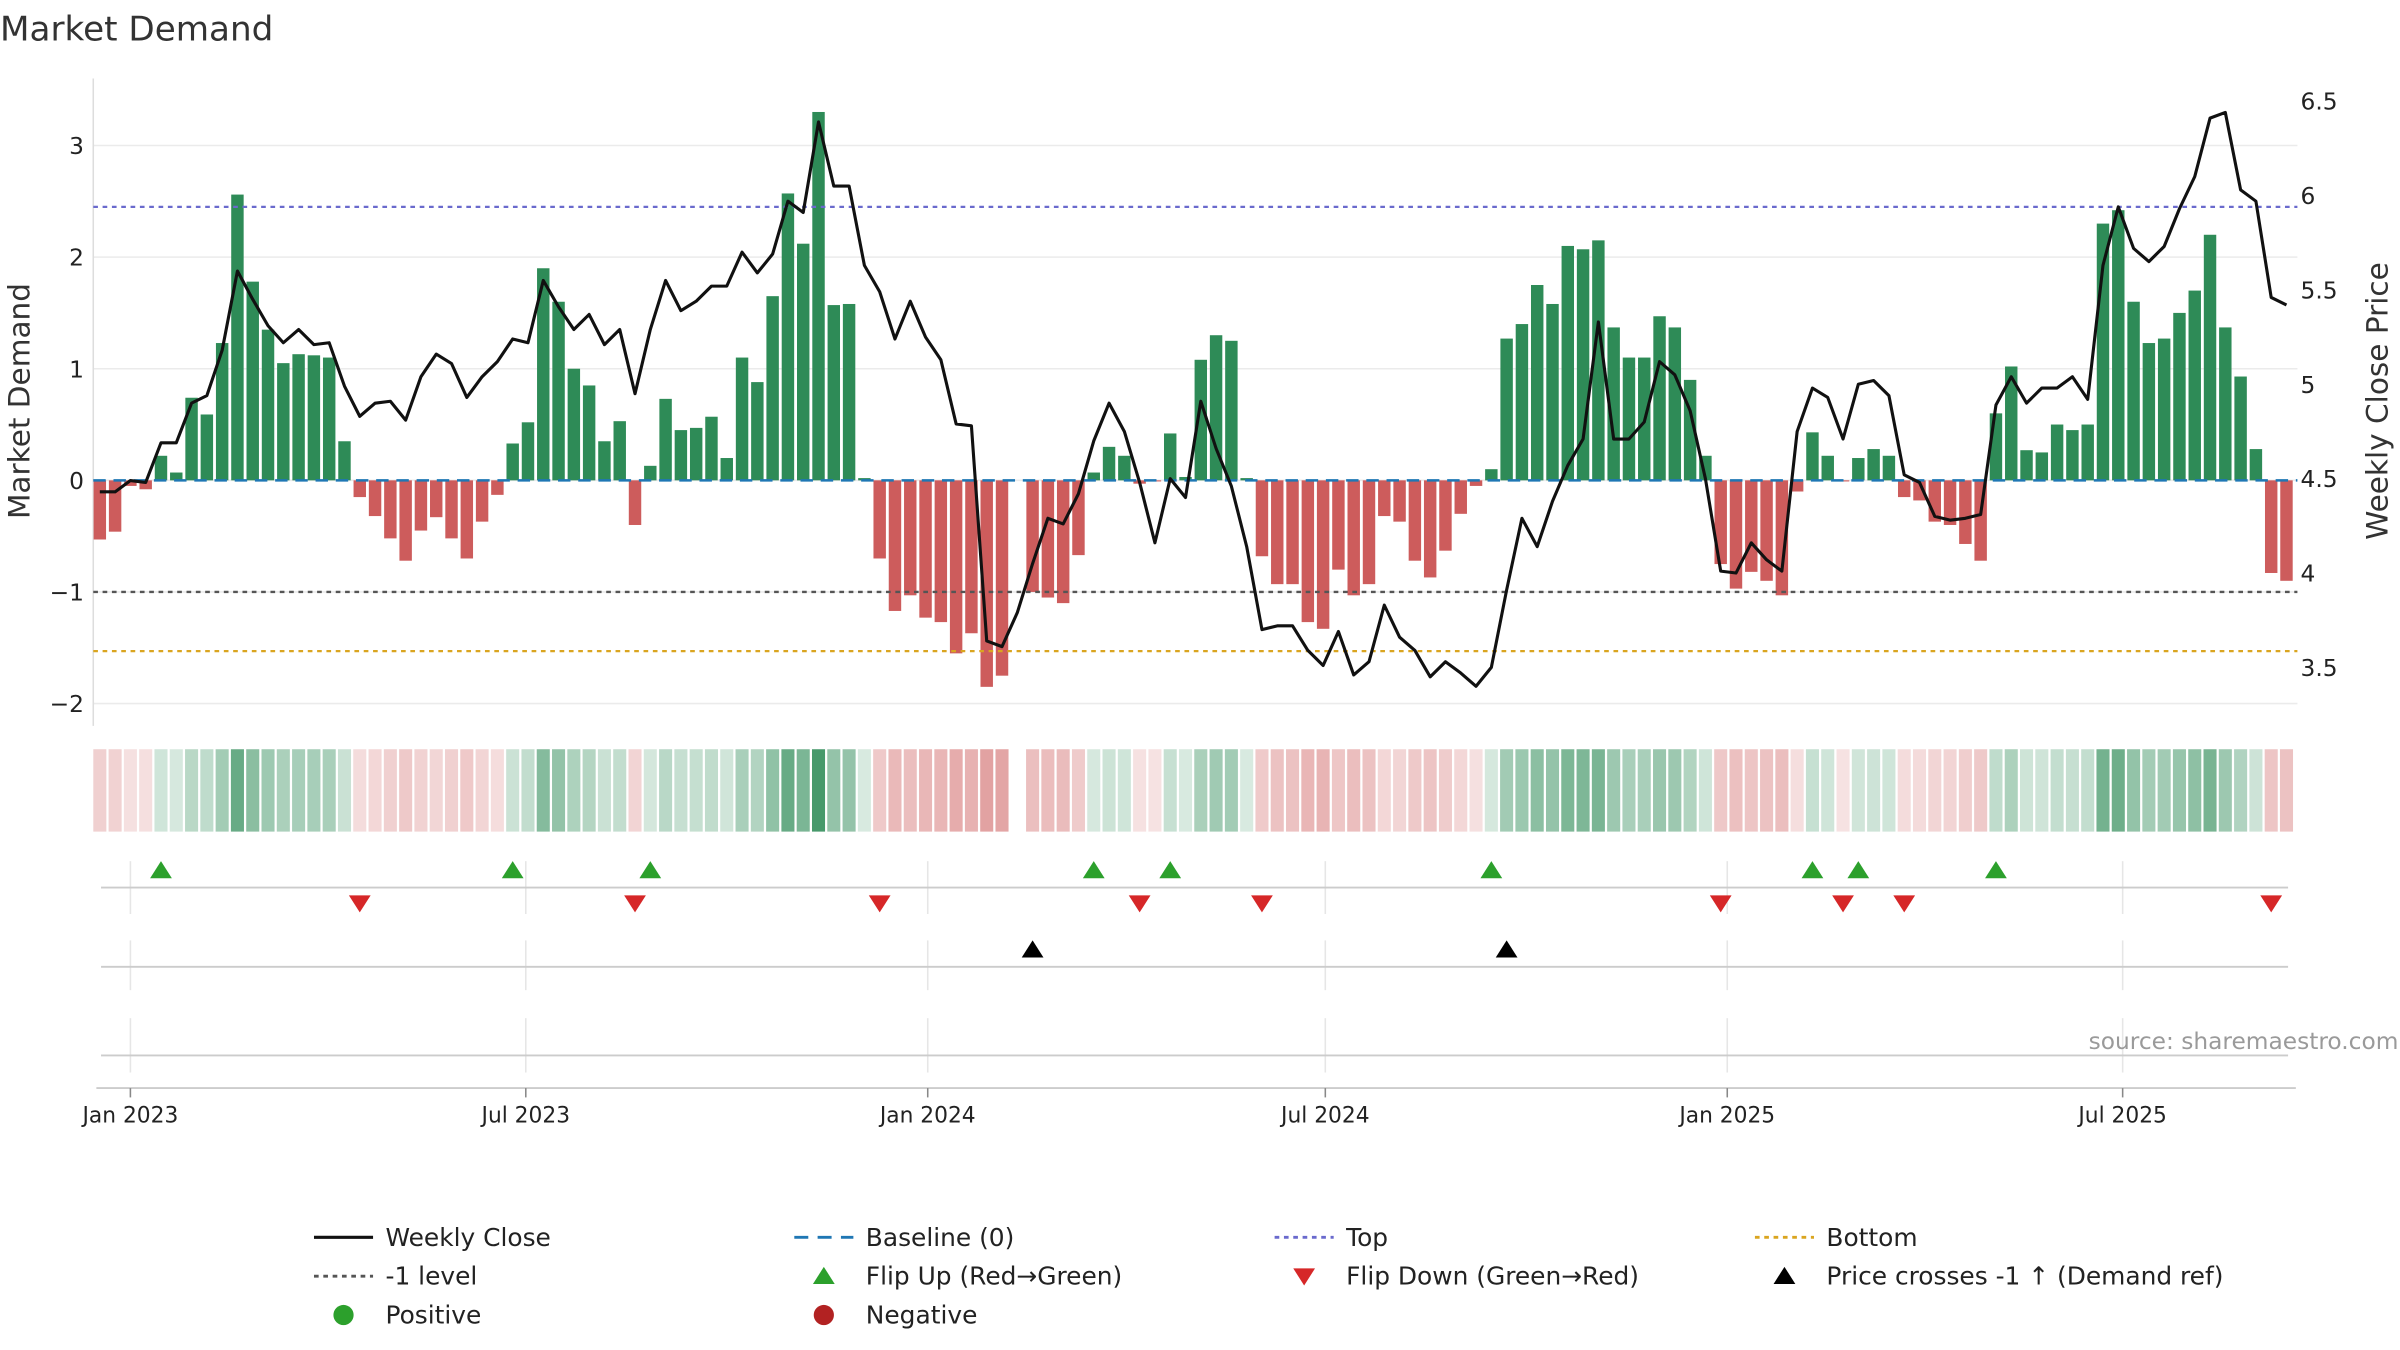 Image resolution: width=2400 pixels, height=1350 pixels. I want to click on y-tick-label: 0, so click(76, 481).